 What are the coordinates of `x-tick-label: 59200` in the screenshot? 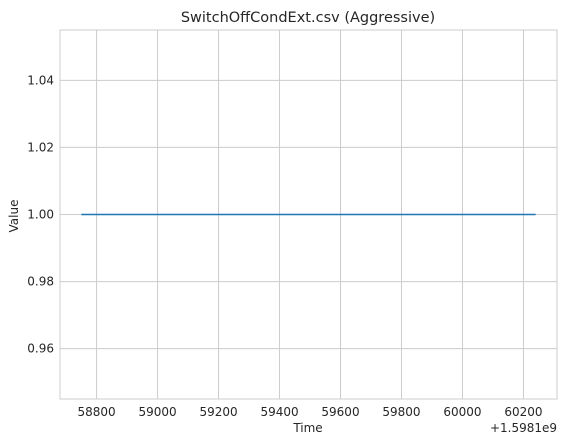 It's located at (218, 412).